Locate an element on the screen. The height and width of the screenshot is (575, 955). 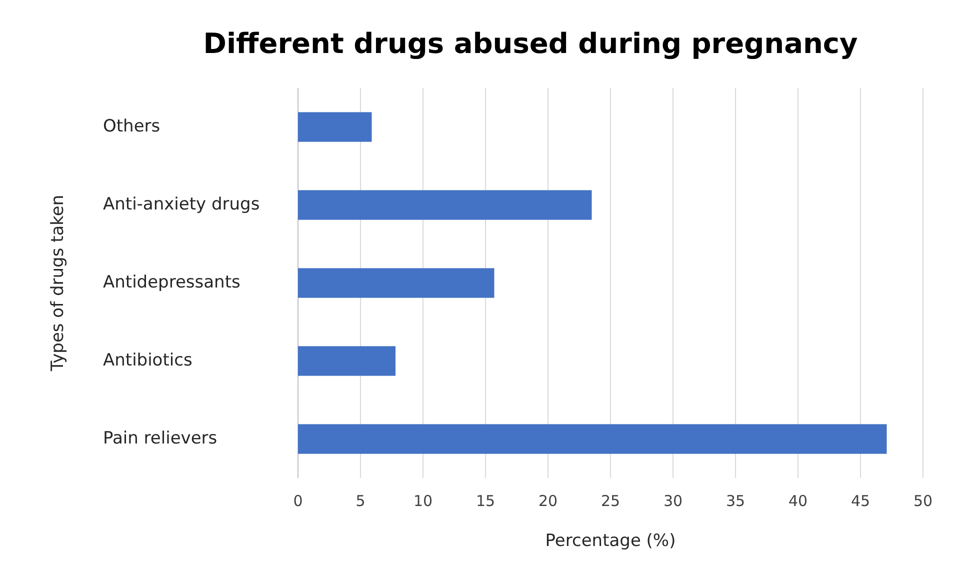
y-tick-label: Anti-anxiety drugs is located at coordinates (181, 204).